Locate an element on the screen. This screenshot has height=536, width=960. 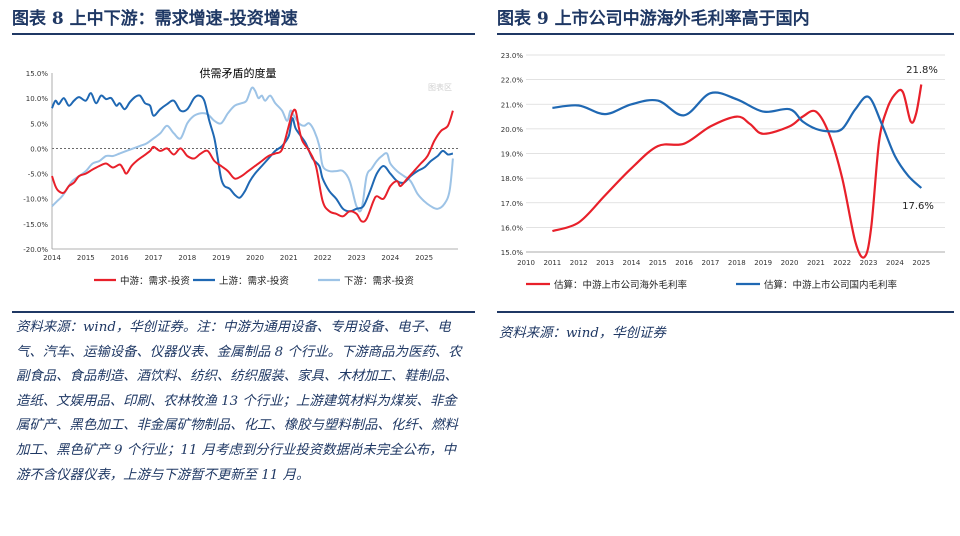
right-x-tick-label: 2020 is located at coordinates (790, 263).